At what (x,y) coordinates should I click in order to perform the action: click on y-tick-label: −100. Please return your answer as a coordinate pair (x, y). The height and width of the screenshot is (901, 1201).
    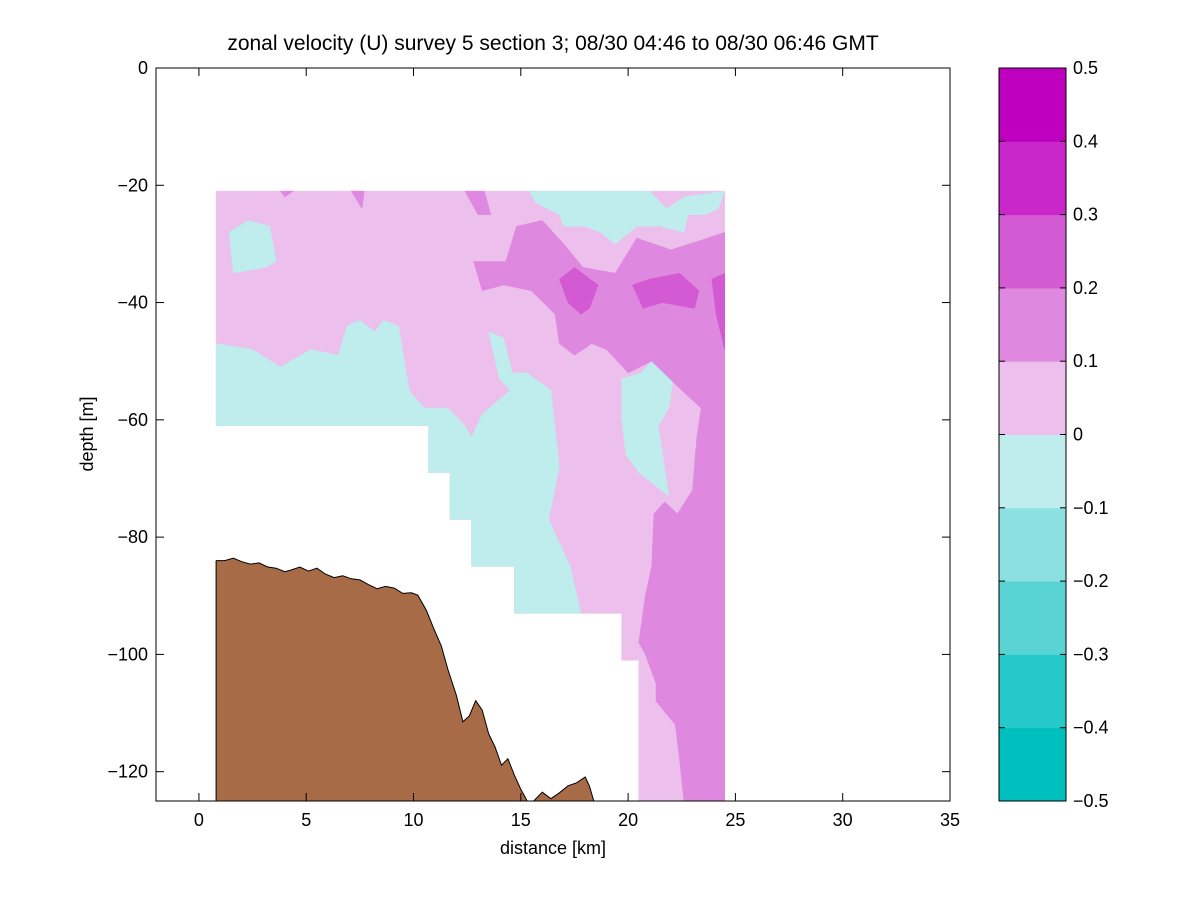
    Looking at the image, I should click on (127, 654).